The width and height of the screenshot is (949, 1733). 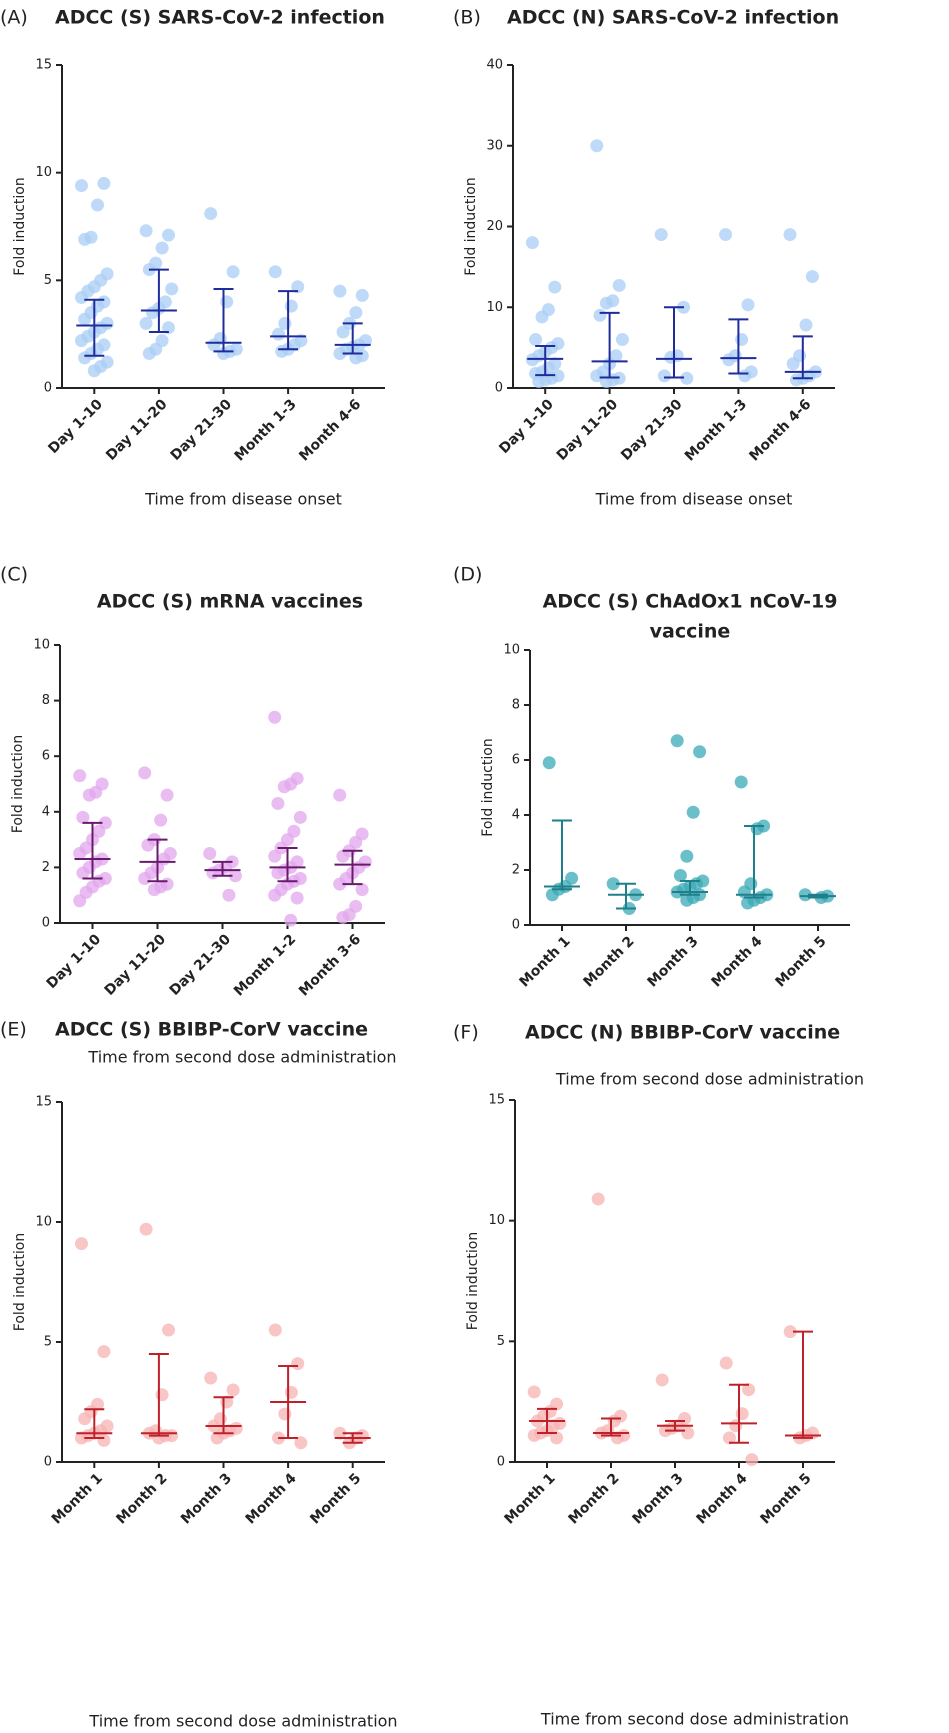 What do you see at coordinates (201, 965) in the screenshot?
I see `x-tick-label: Day 21-30` at bounding box center [201, 965].